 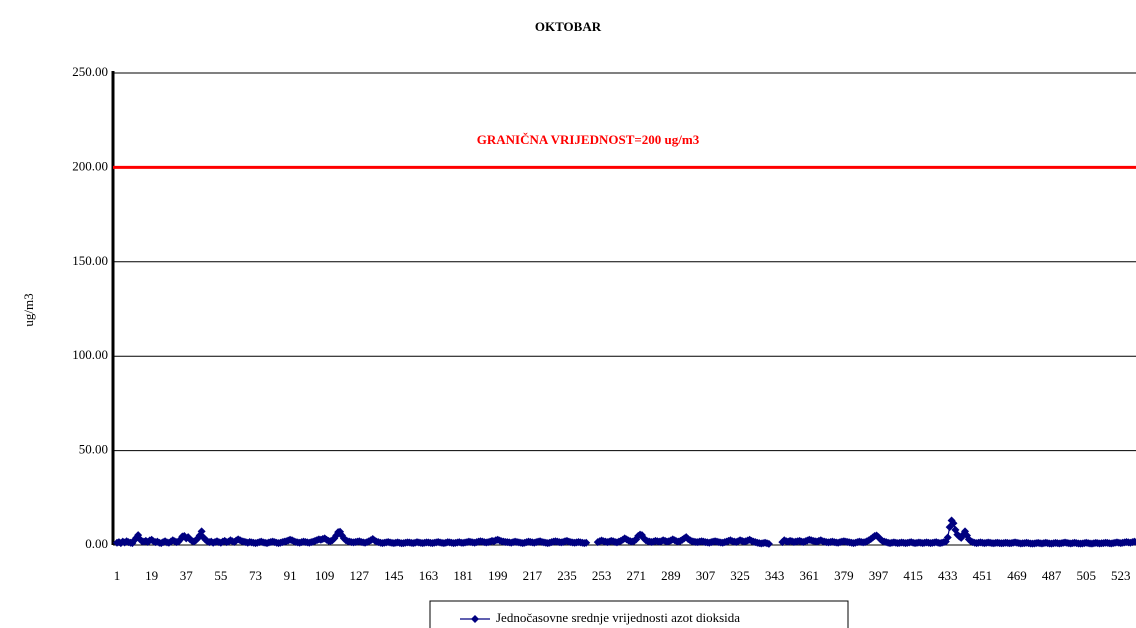 I want to click on x-tick-label: 271, so click(x=636, y=575).